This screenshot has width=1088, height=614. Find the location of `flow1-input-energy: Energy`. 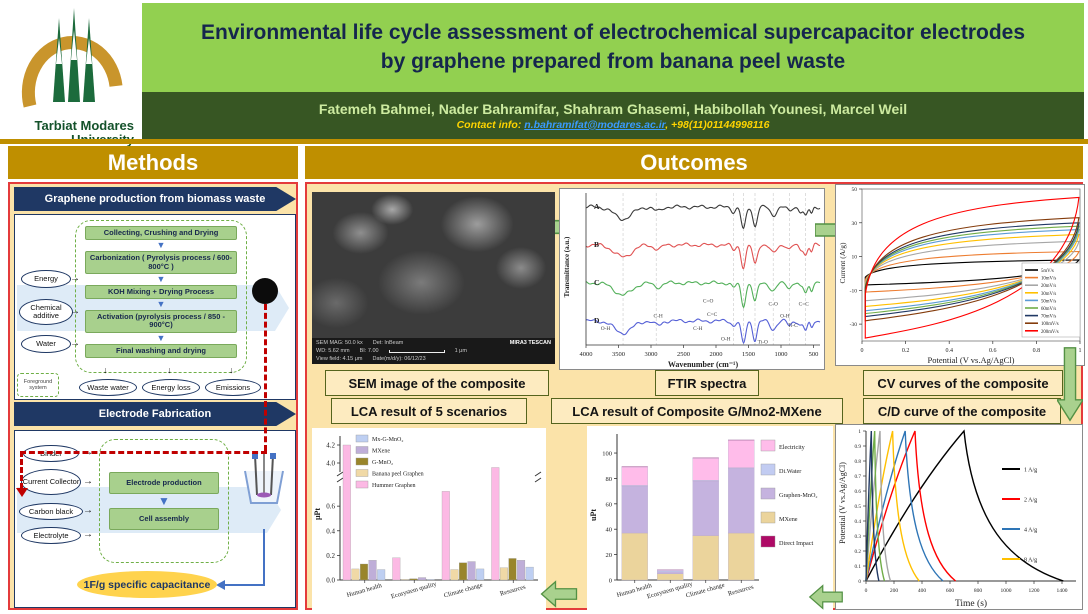

flow1-input-energy: Energy is located at coordinates (46, 279).